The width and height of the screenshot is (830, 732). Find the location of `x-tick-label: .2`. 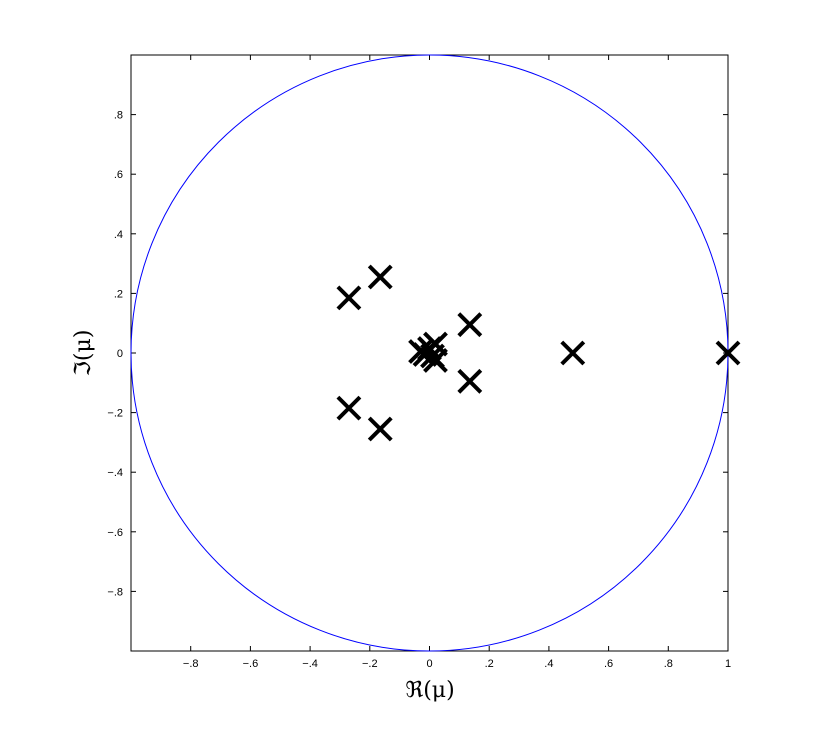

x-tick-label: .2 is located at coordinates (489, 664).